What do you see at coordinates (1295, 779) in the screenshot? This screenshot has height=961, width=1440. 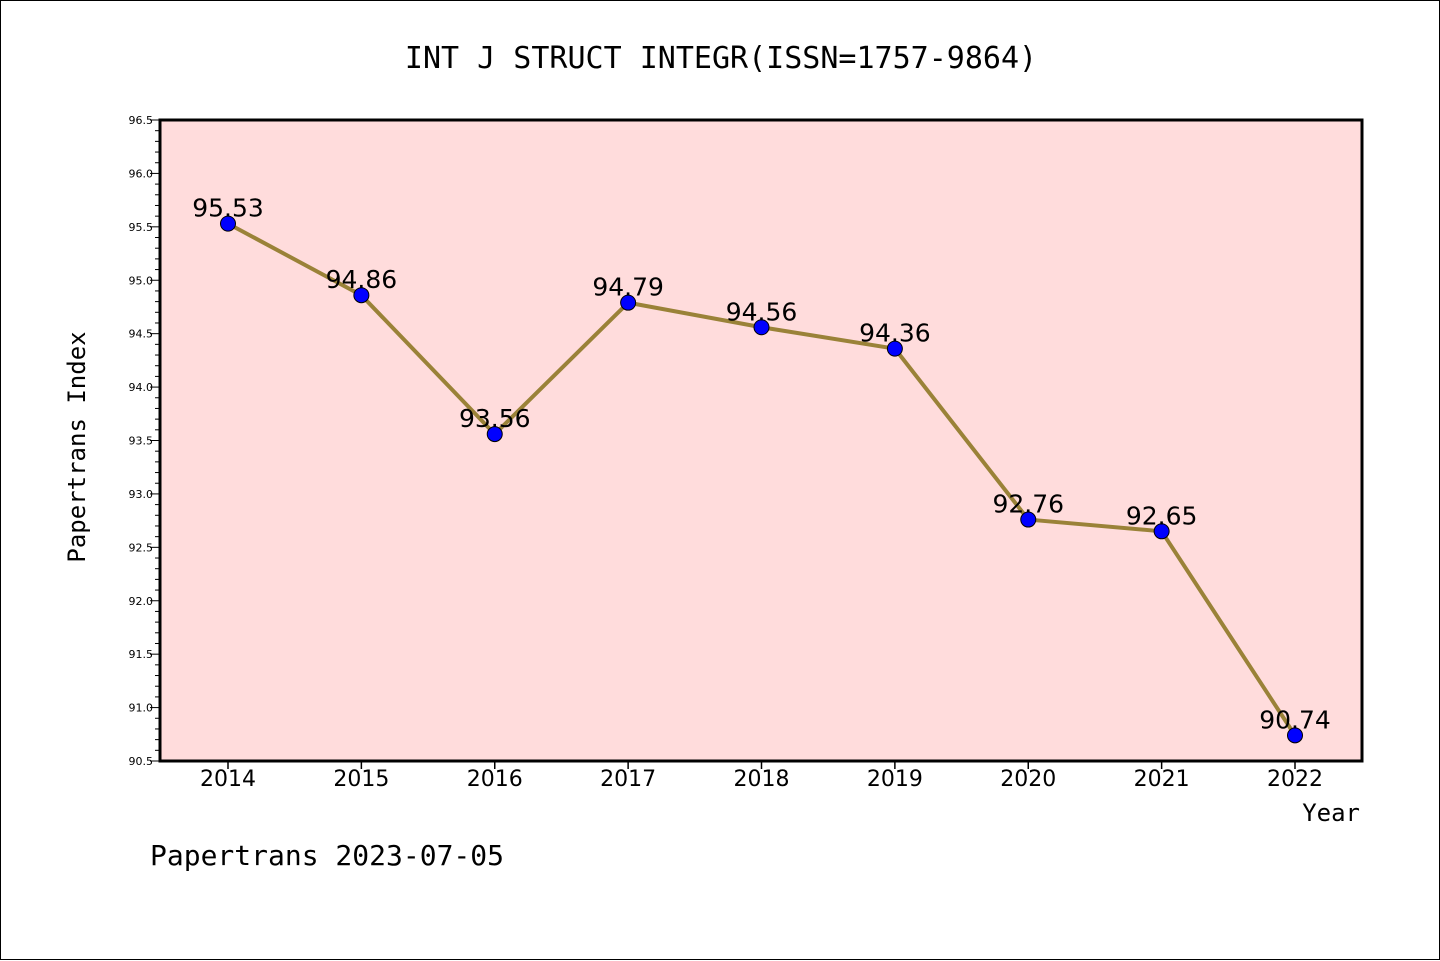 I see `x-tick-label: 2022` at bounding box center [1295, 779].